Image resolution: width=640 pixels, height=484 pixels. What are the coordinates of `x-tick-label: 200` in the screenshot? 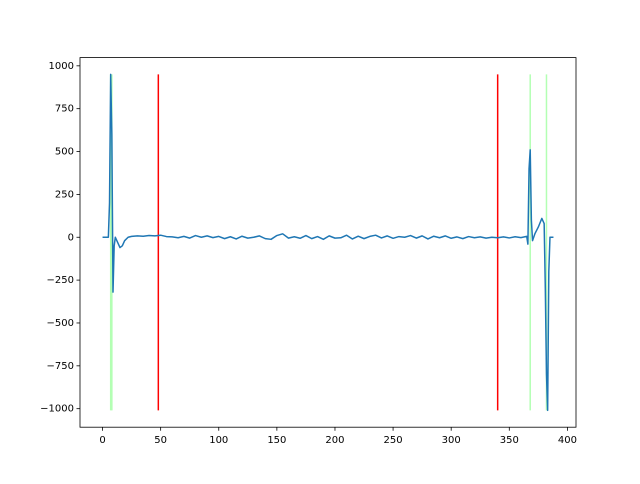 It's located at (334, 440).